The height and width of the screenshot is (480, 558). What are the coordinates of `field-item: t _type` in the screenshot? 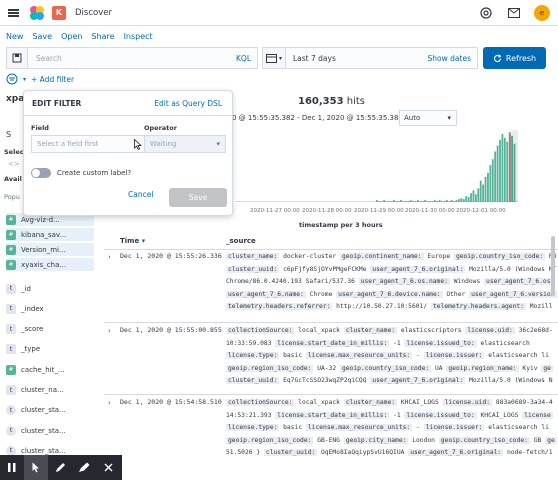 It's located at (50, 349).